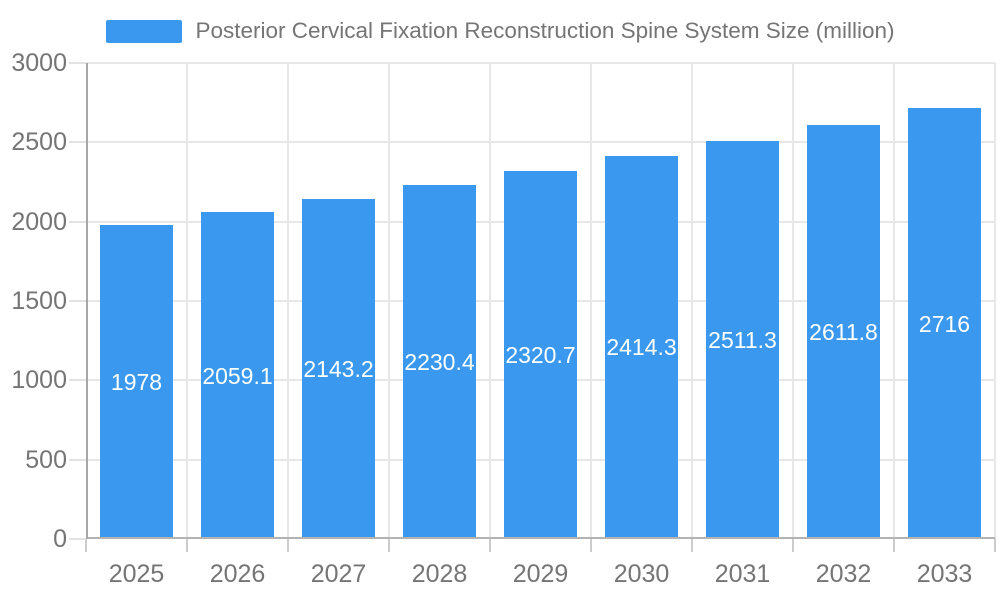 The image size is (1000, 600). What do you see at coordinates (39, 142) in the screenshot?
I see `y-axis-label-2500: 2500` at bounding box center [39, 142].